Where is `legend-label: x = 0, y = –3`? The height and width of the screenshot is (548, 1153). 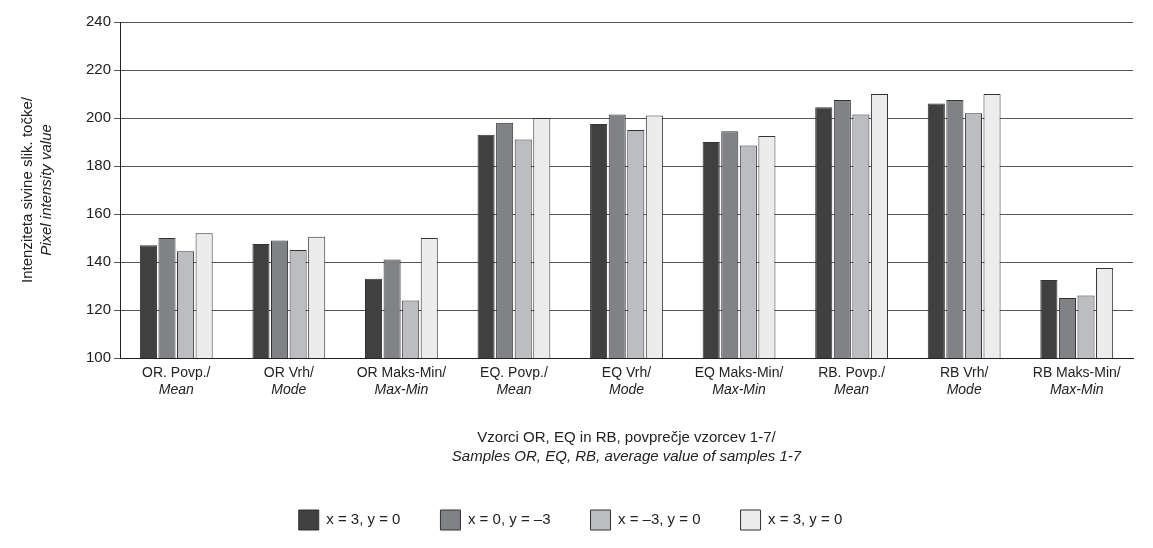
legend-label: x = 0, y = –3 is located at coordinates (509, 519).